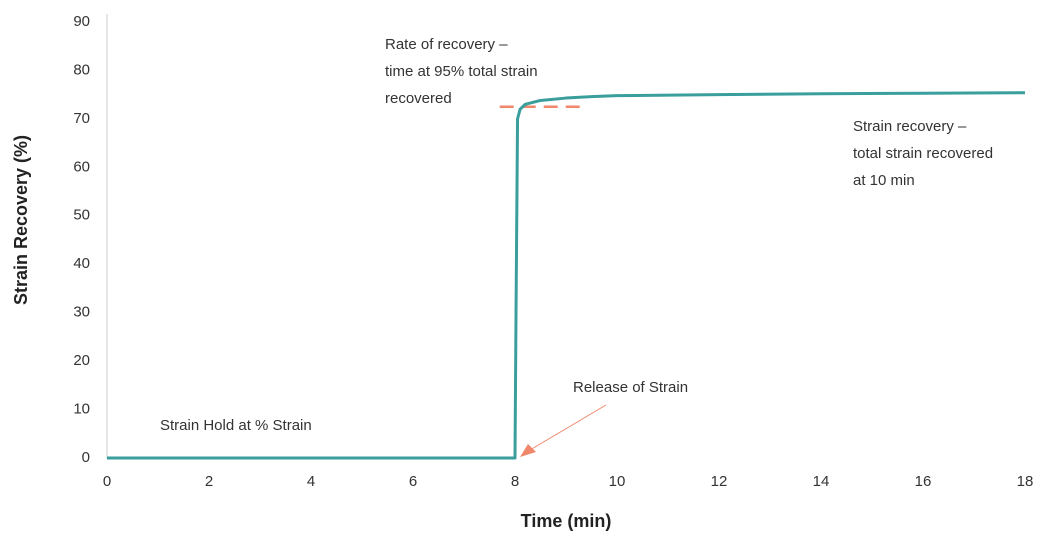 The height and width of the screenshot is (537, 1046). I want to click on annotation: recovered, so click(418, 98).